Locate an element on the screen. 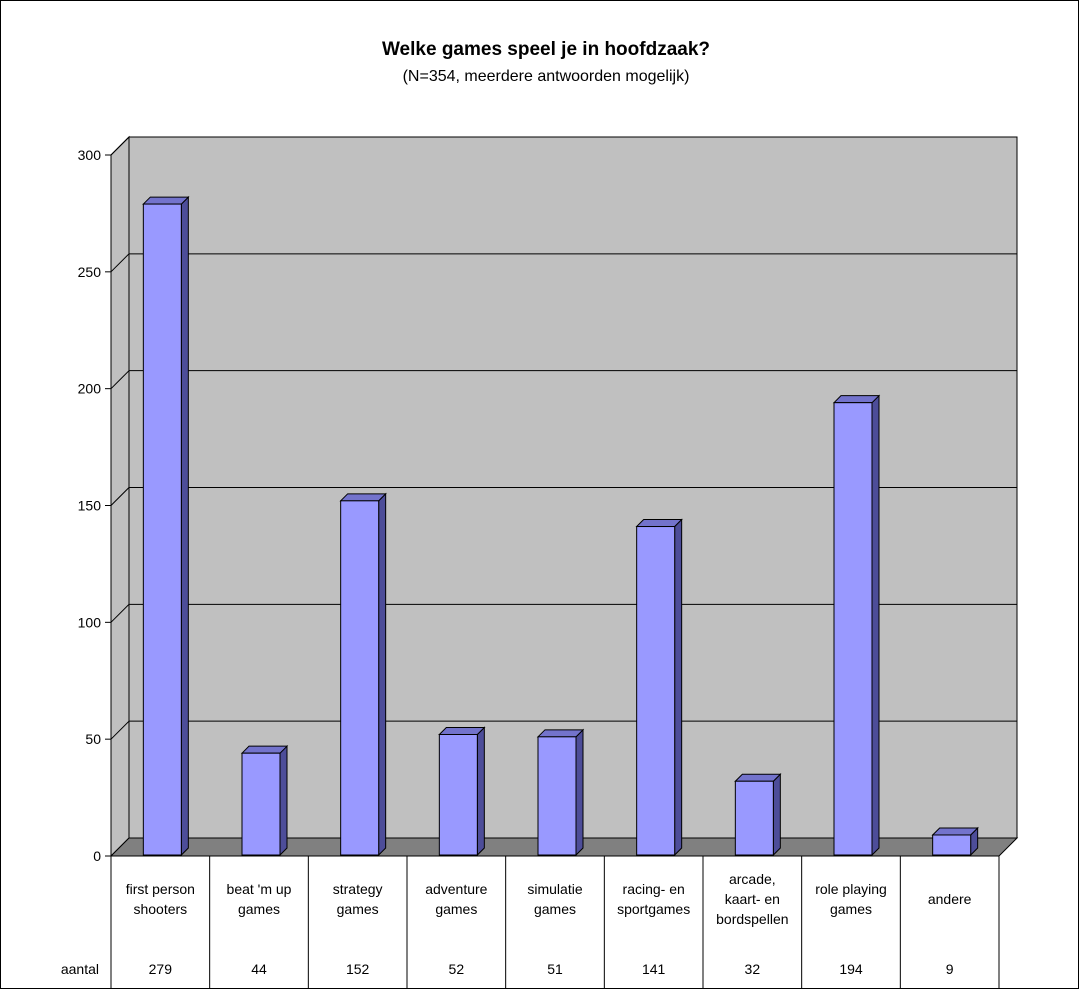 The width and height of the screenshot is (1079, 990). table-value: 52 is located at coordinates (457, 969).